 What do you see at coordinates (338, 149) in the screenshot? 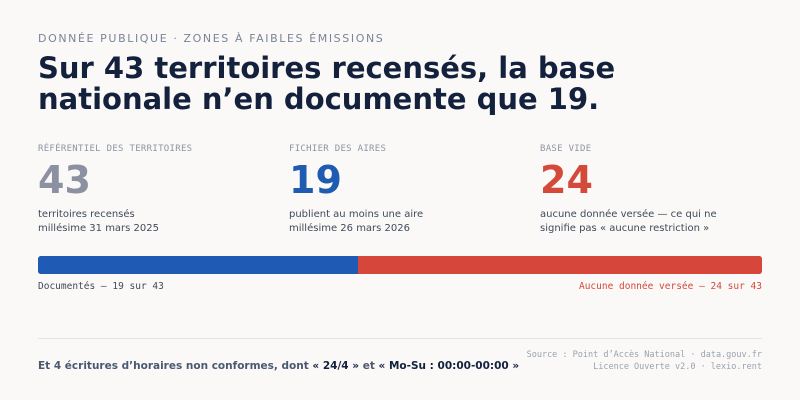
I see `stat-label: FICHIER DES AIRES` at bounding box center [338, 149].